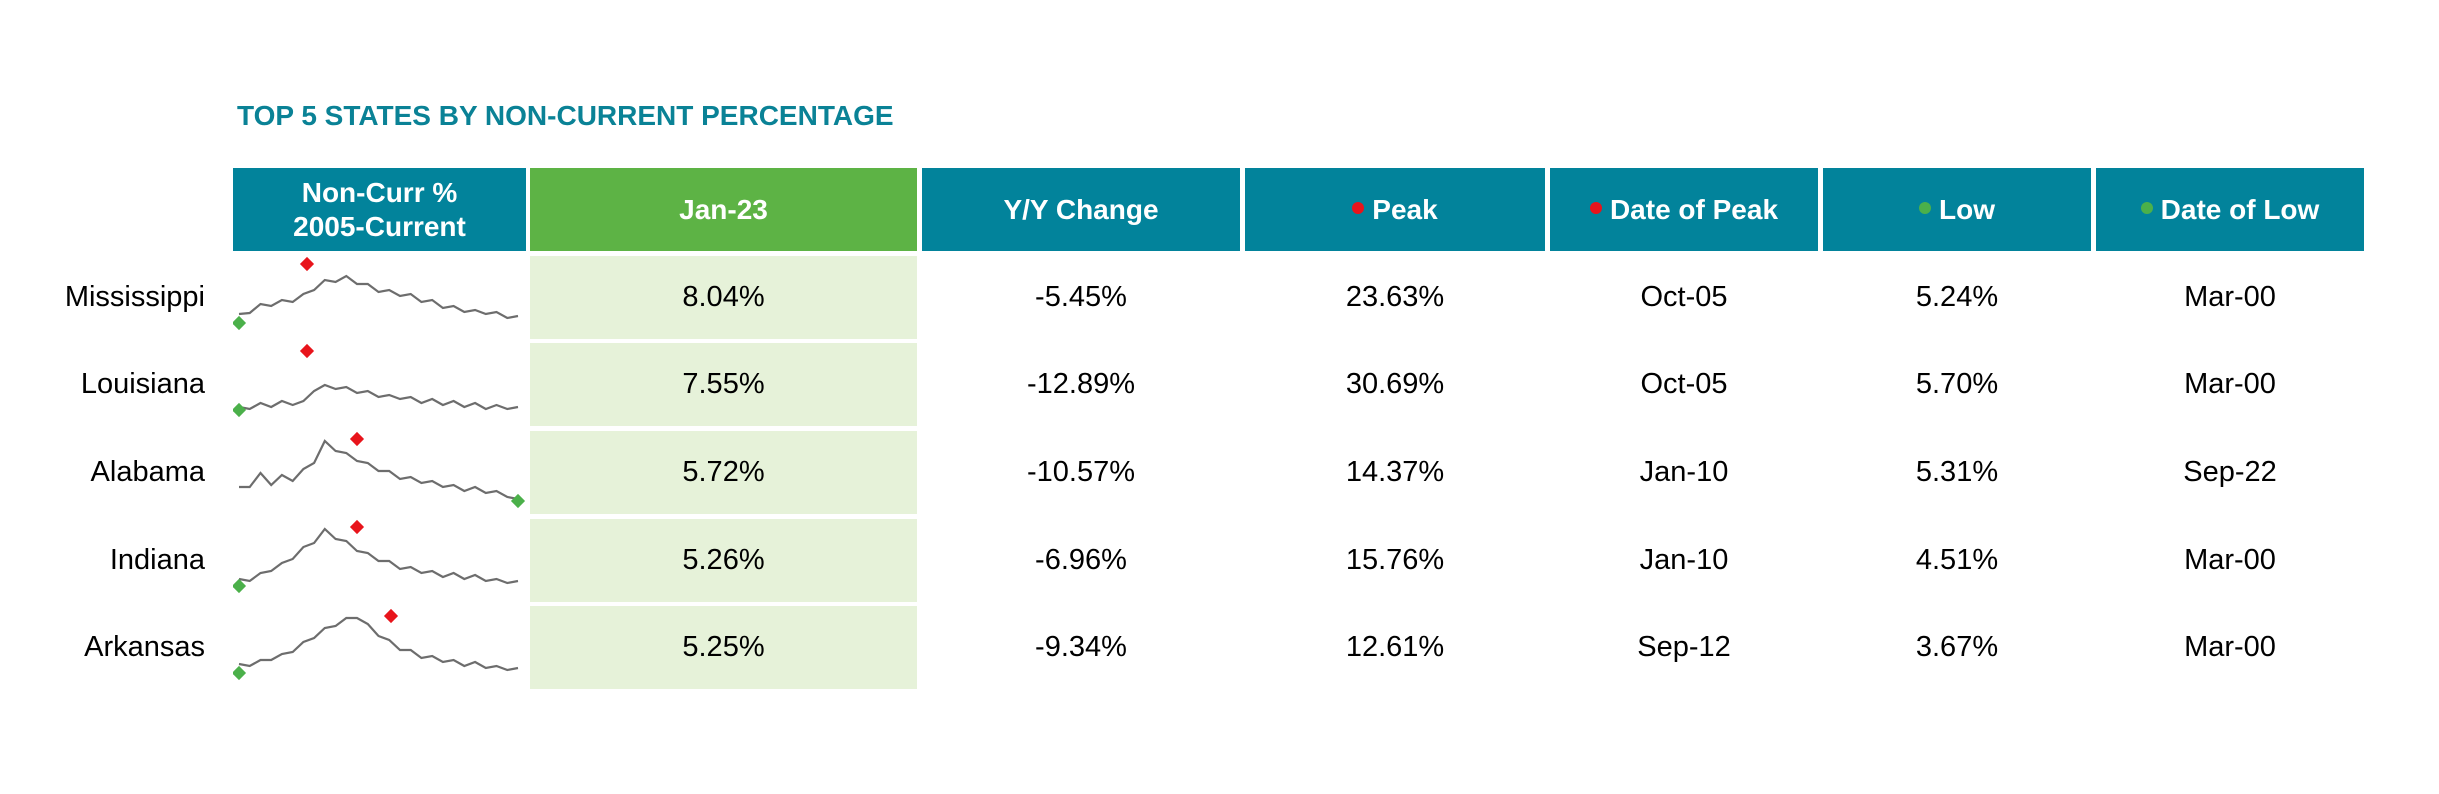  Describe the element at coordinates (1081, 560) in the screenshot. I see `cell-yy: -6.96%` at that location.